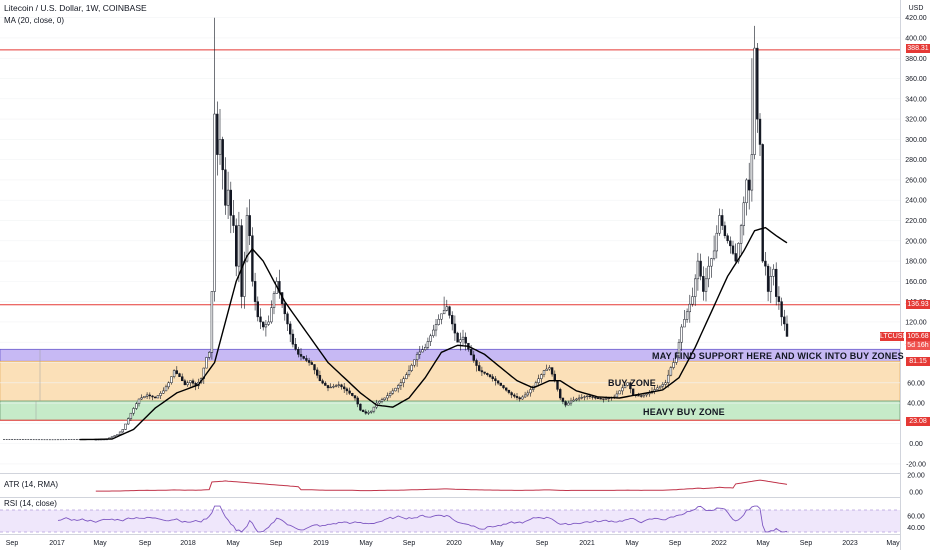  Describe the element at coordinates (34, 20) in the screenshot. I see `ma-legend: MA (20, close, 0)` at that location.